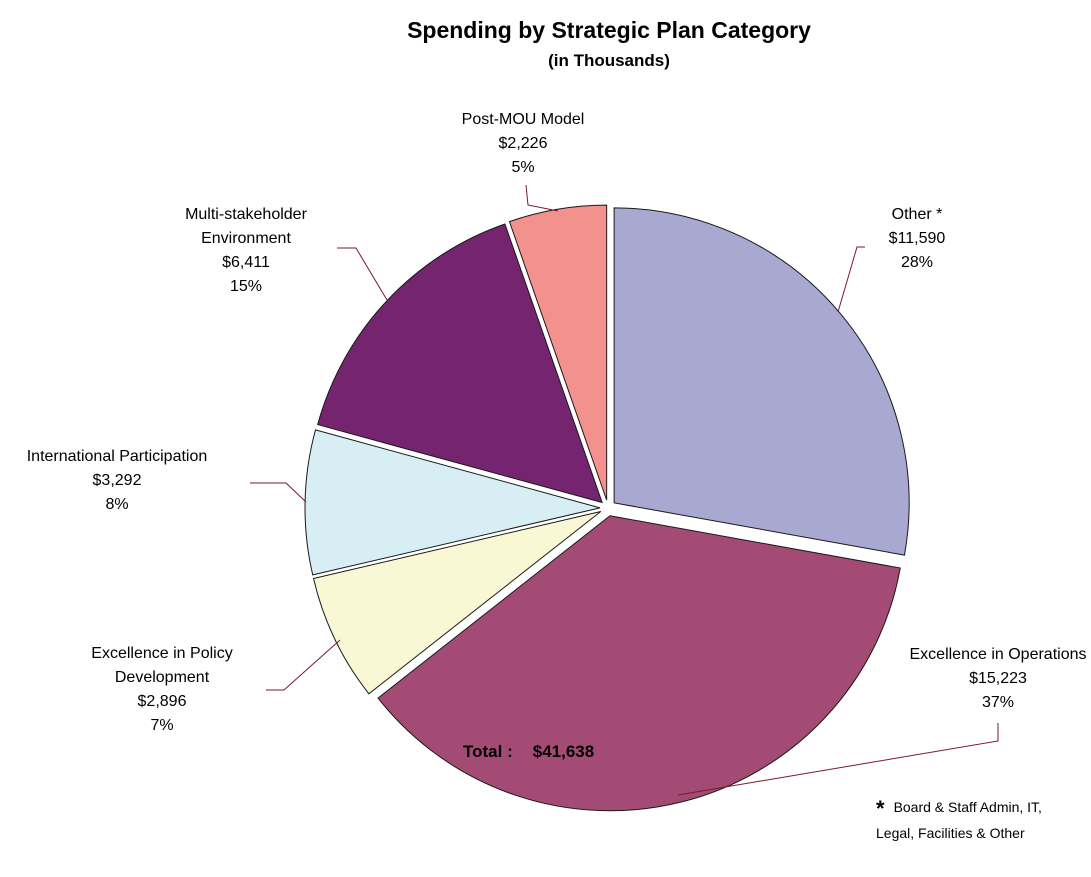  Describe the element at coordinates (609, 30) in the screenshot. I see `chart-title: Spending by Strategic Plan Category` at that location.